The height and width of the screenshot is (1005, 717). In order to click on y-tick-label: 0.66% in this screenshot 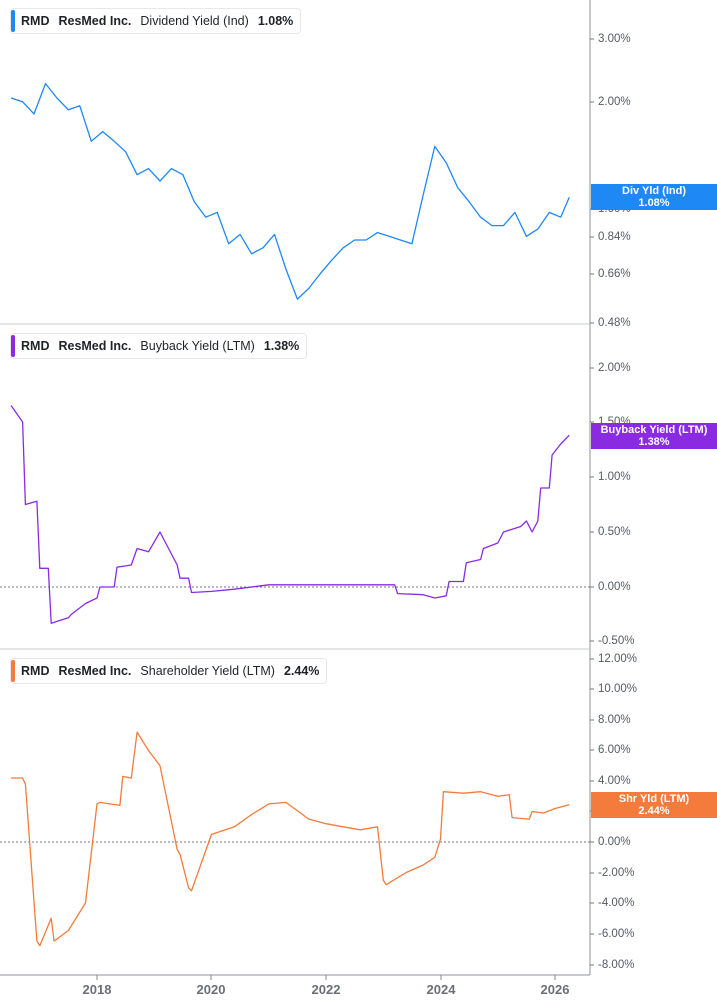, I will do `click(614, 274)`.